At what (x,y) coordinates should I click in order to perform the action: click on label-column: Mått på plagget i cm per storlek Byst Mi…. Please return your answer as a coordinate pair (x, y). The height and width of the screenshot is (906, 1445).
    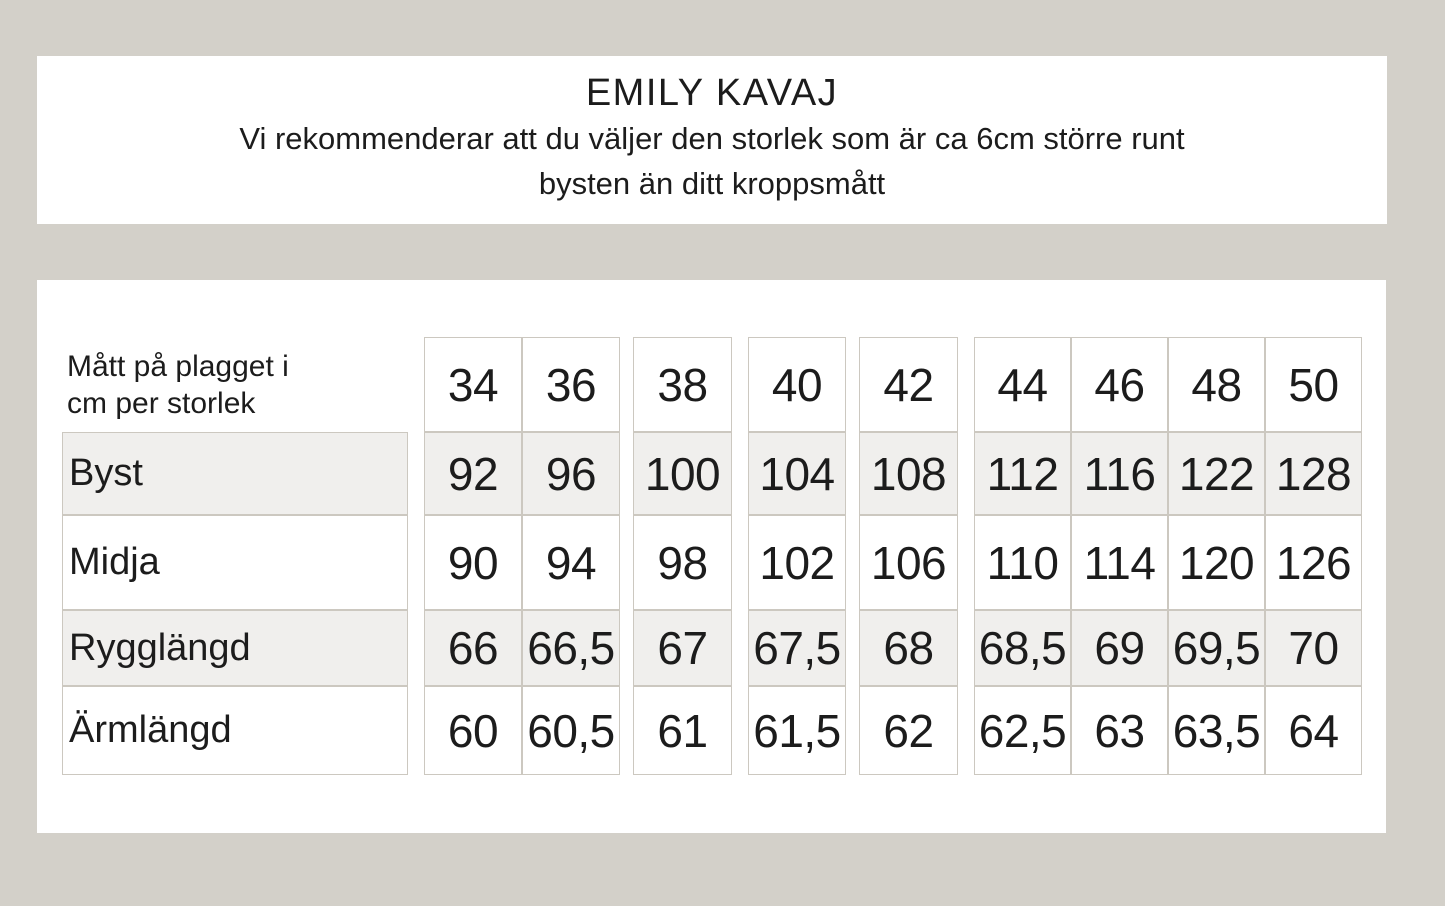
    Looking at the image, I should click on (235, 556).